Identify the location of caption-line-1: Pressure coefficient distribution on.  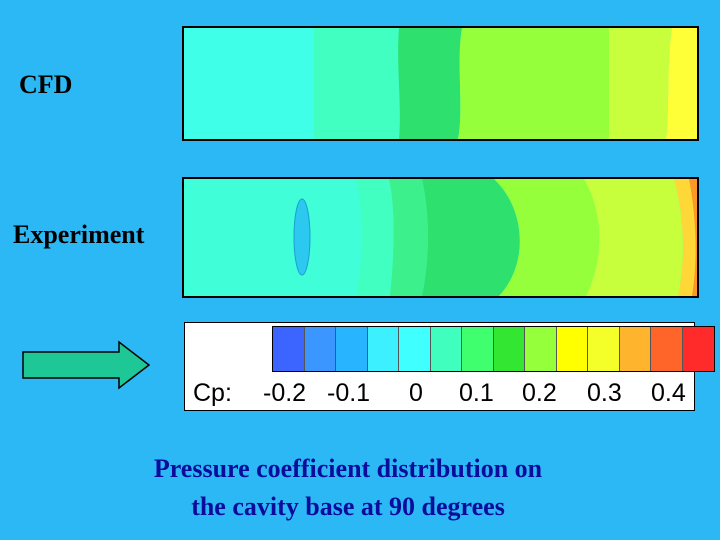
(348, 468).